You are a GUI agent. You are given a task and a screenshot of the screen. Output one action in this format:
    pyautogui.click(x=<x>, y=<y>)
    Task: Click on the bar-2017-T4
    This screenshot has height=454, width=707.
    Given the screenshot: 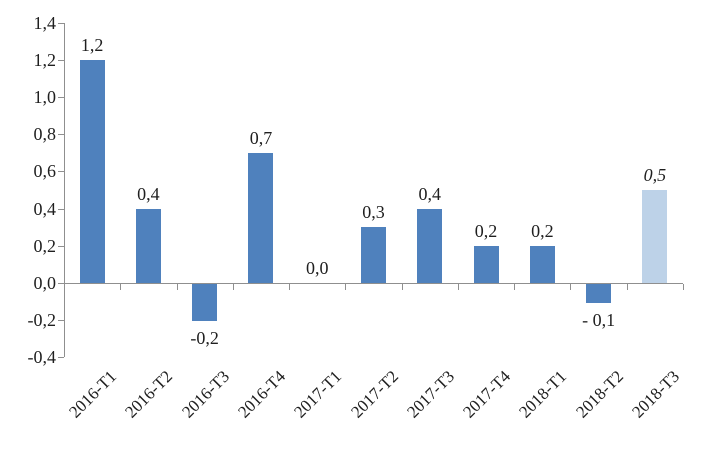 What is the action you would take?
    pyautogui.click(x=486, y=264)
    